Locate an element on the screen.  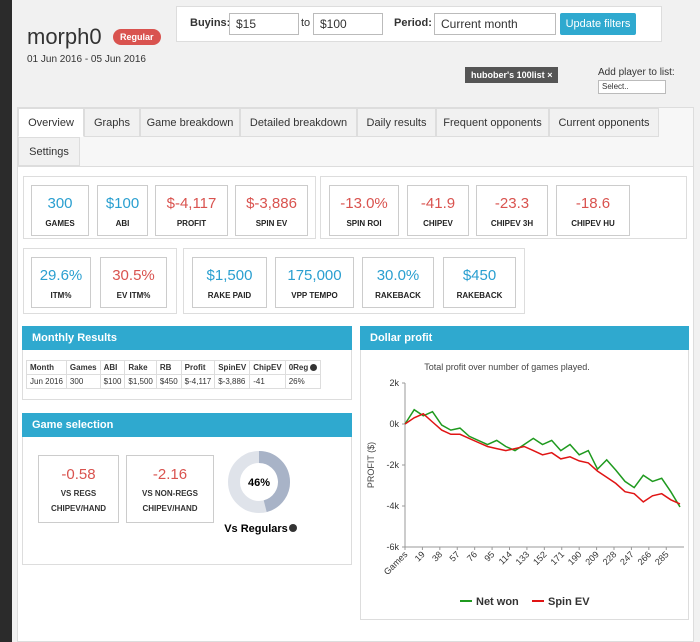
tab: Overview is located at coordinates (51, 122).